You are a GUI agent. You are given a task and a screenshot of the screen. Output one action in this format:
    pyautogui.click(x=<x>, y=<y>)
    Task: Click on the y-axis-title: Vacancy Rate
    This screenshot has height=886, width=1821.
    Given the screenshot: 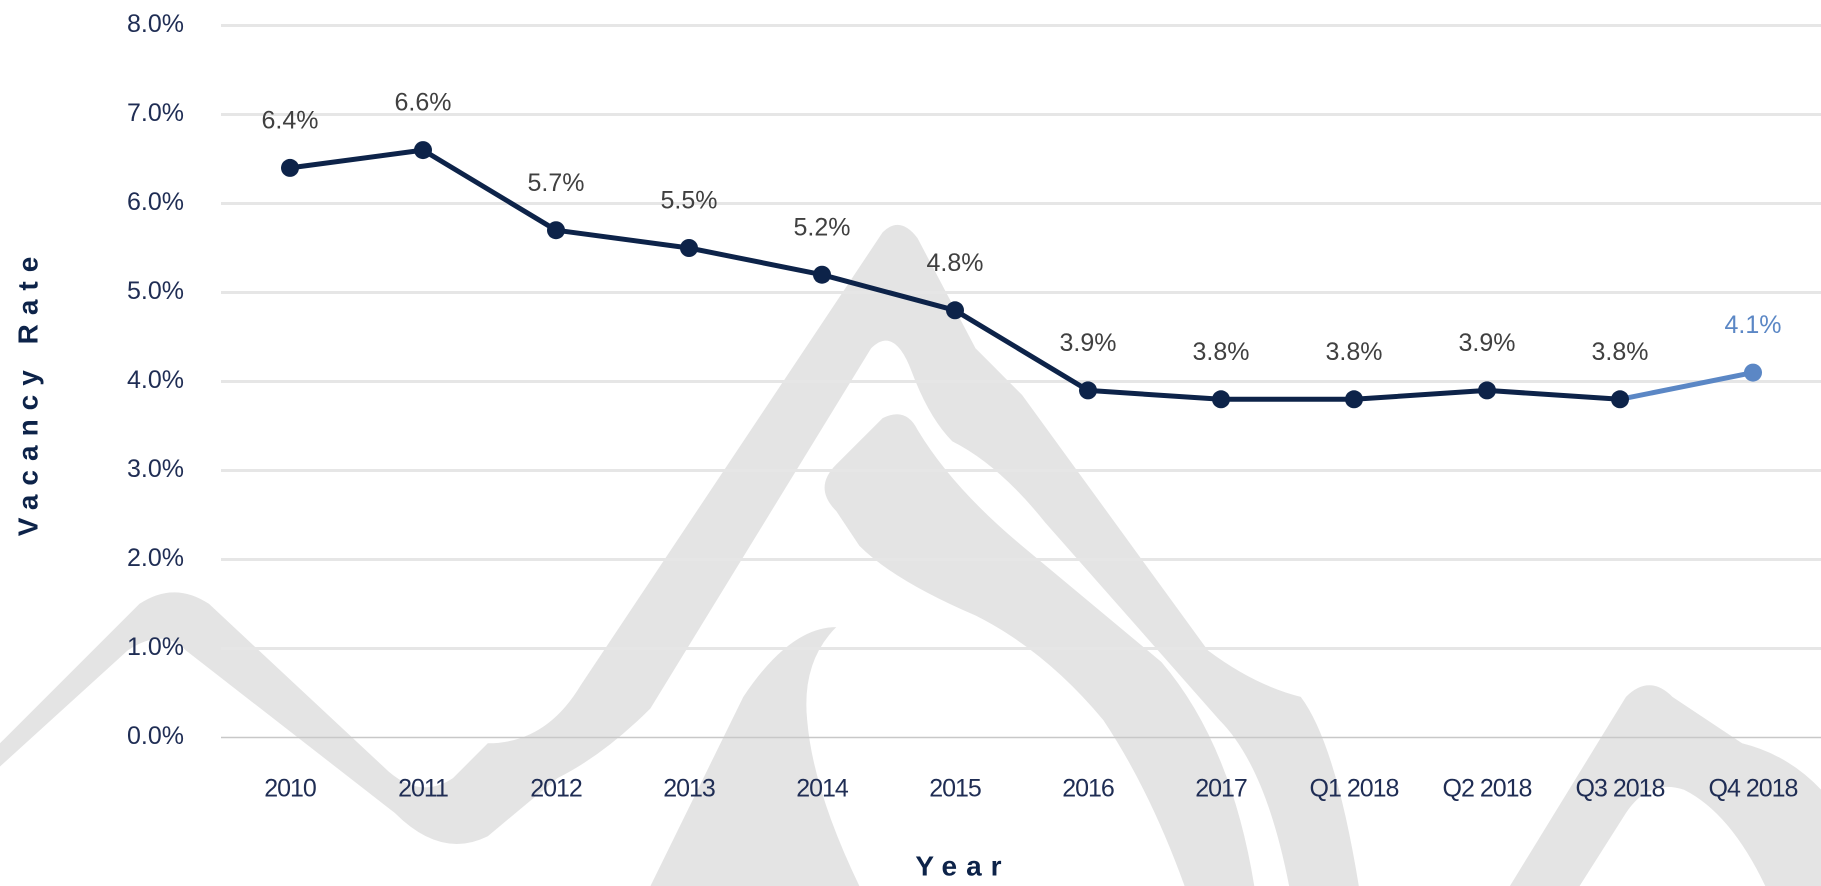 What is the action you would take?
    pyautogui.click(x=27, y=392)
    